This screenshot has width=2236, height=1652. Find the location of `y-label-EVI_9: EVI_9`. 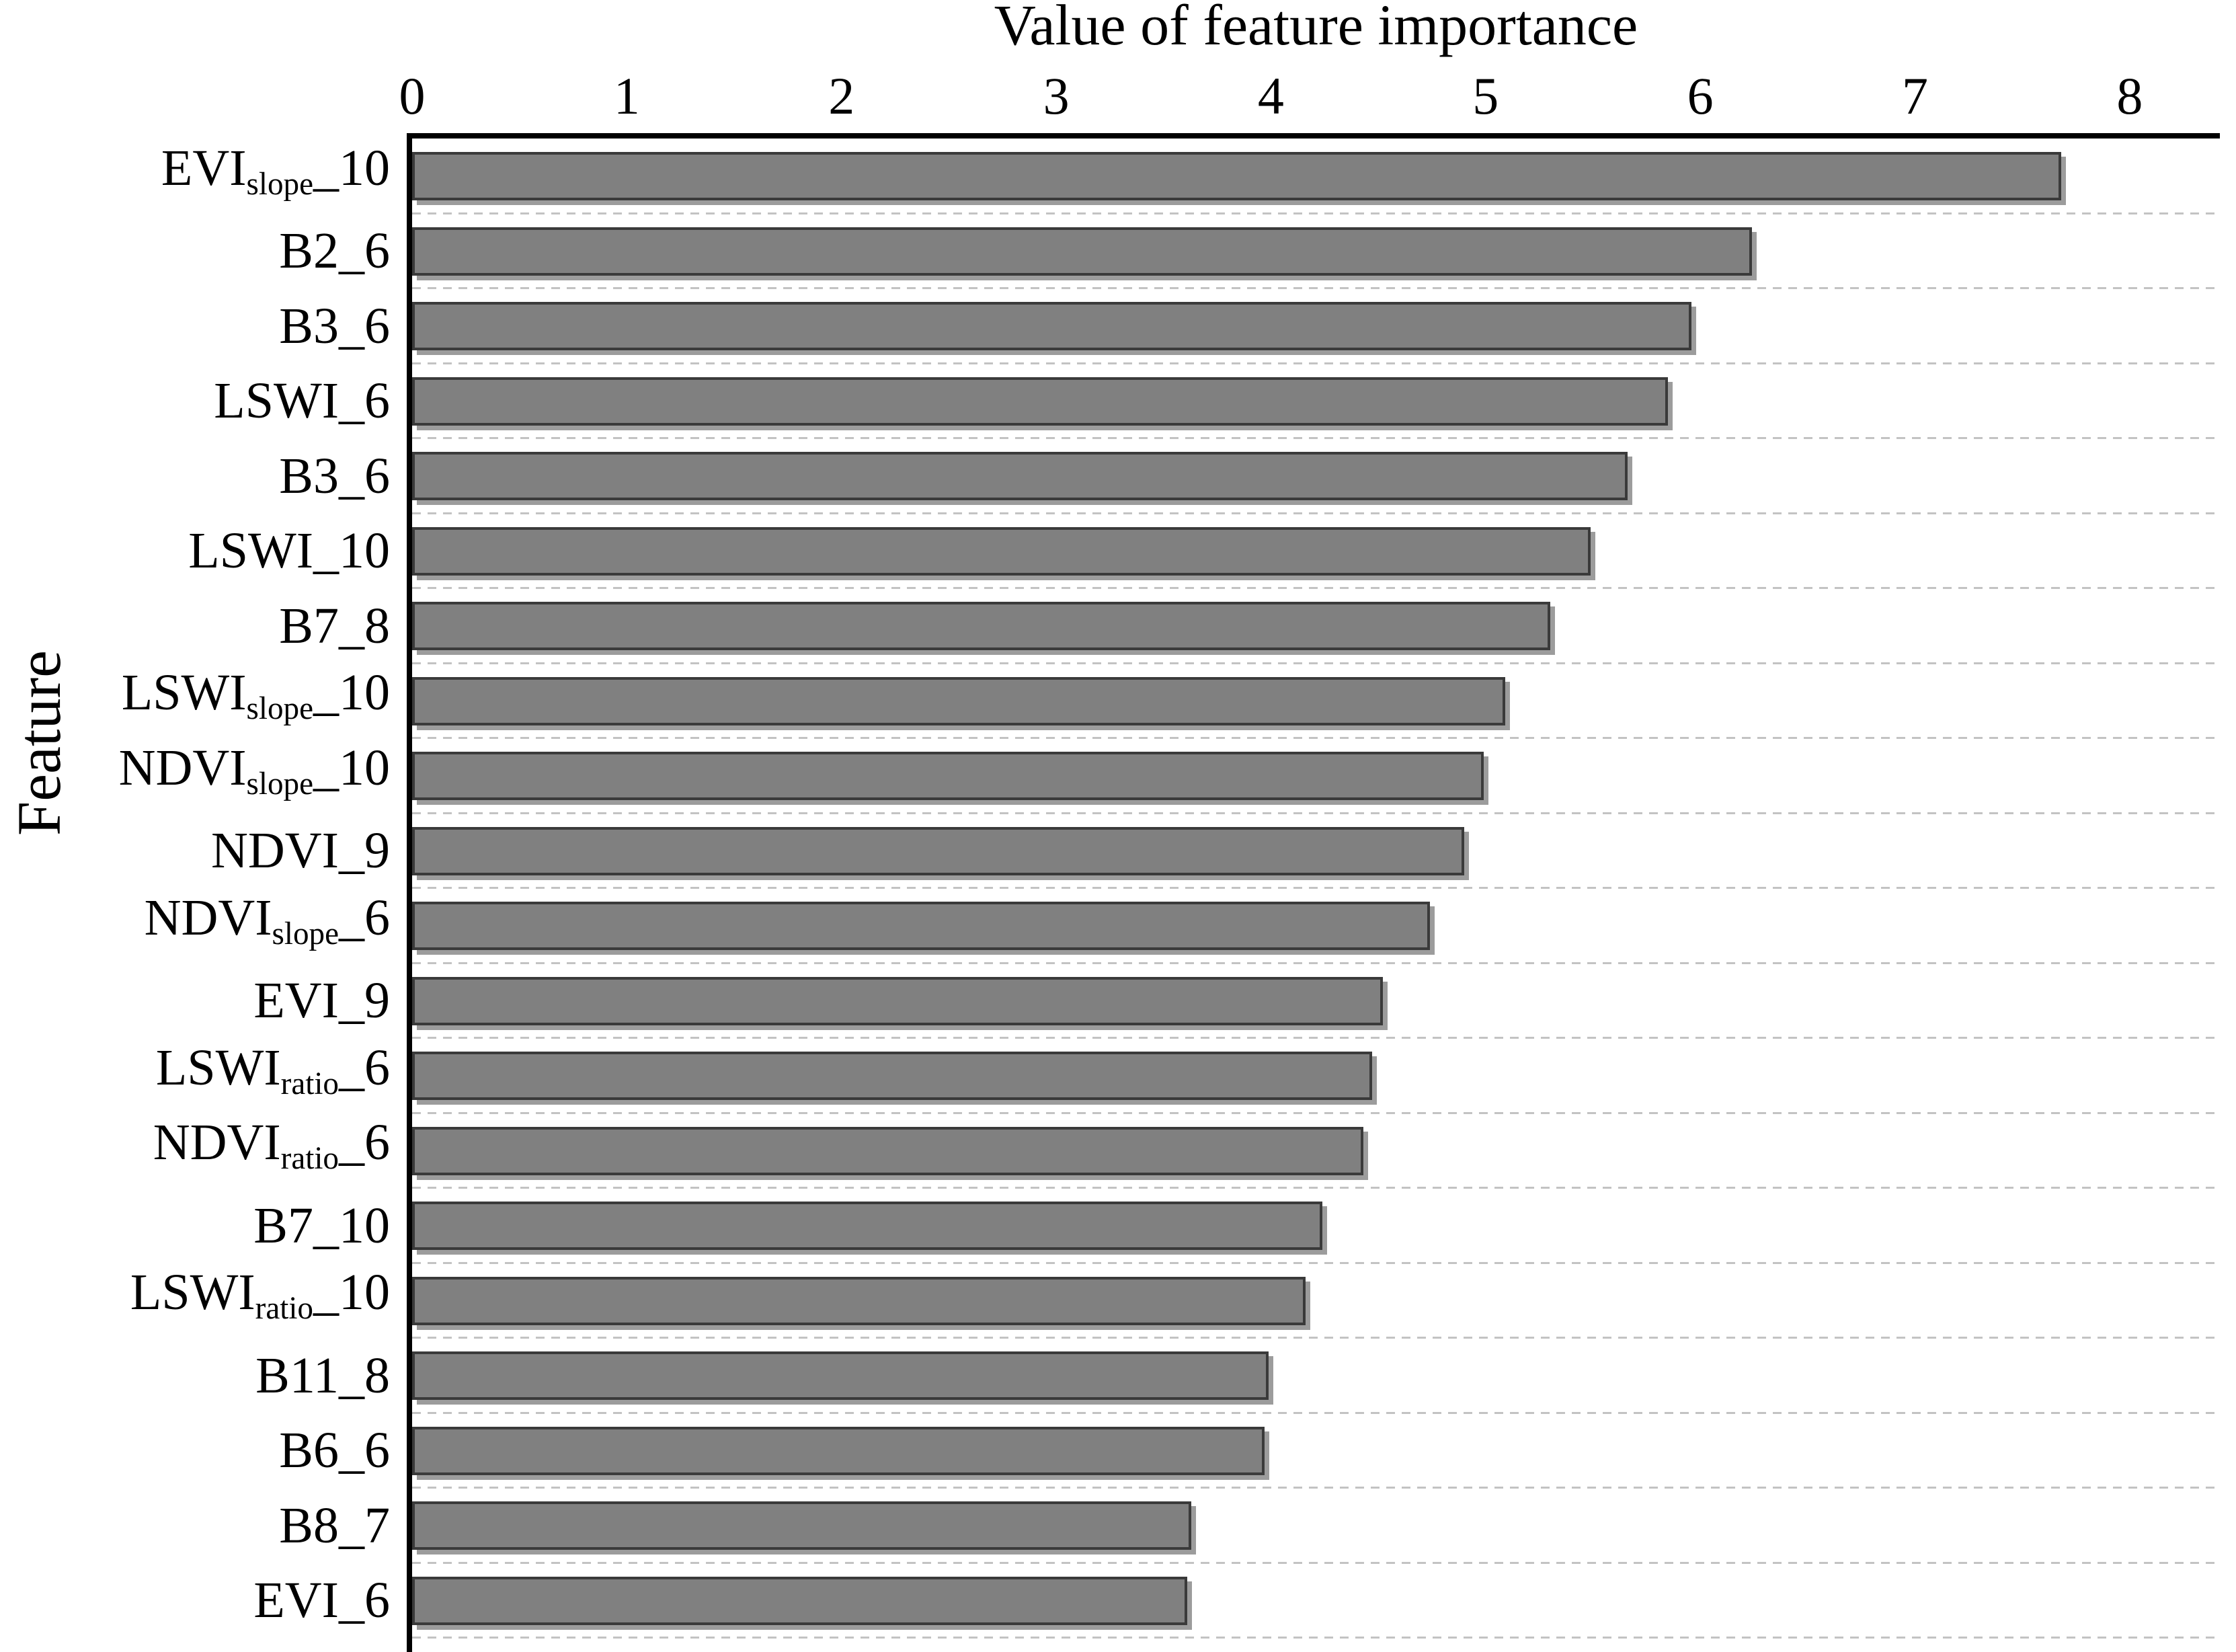

y-label-EVI_9: EVI_9 is located at coordinates (321, 1000).